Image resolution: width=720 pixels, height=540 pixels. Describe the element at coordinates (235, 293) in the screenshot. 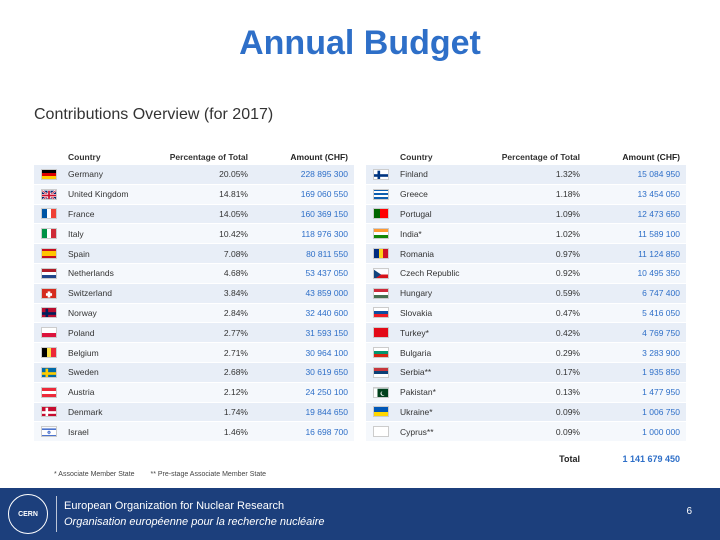

I see `percentage-cell: 3.84%` at that location.